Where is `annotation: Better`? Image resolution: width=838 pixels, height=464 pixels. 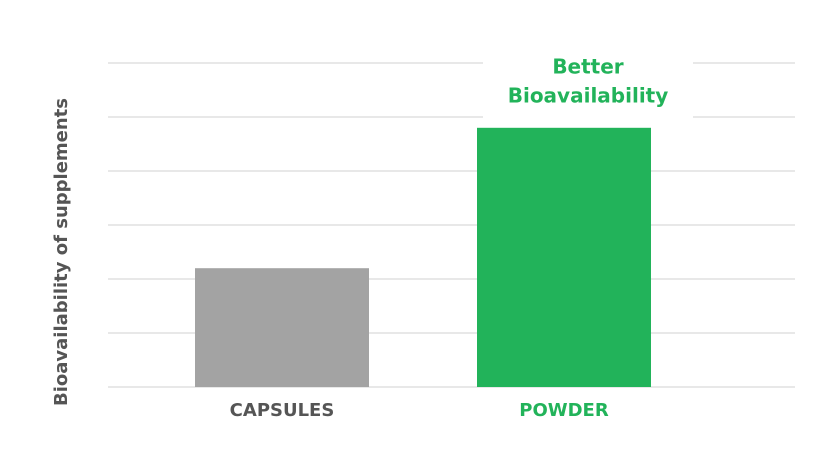 annotation: Better is located at coordinates (587, 66).